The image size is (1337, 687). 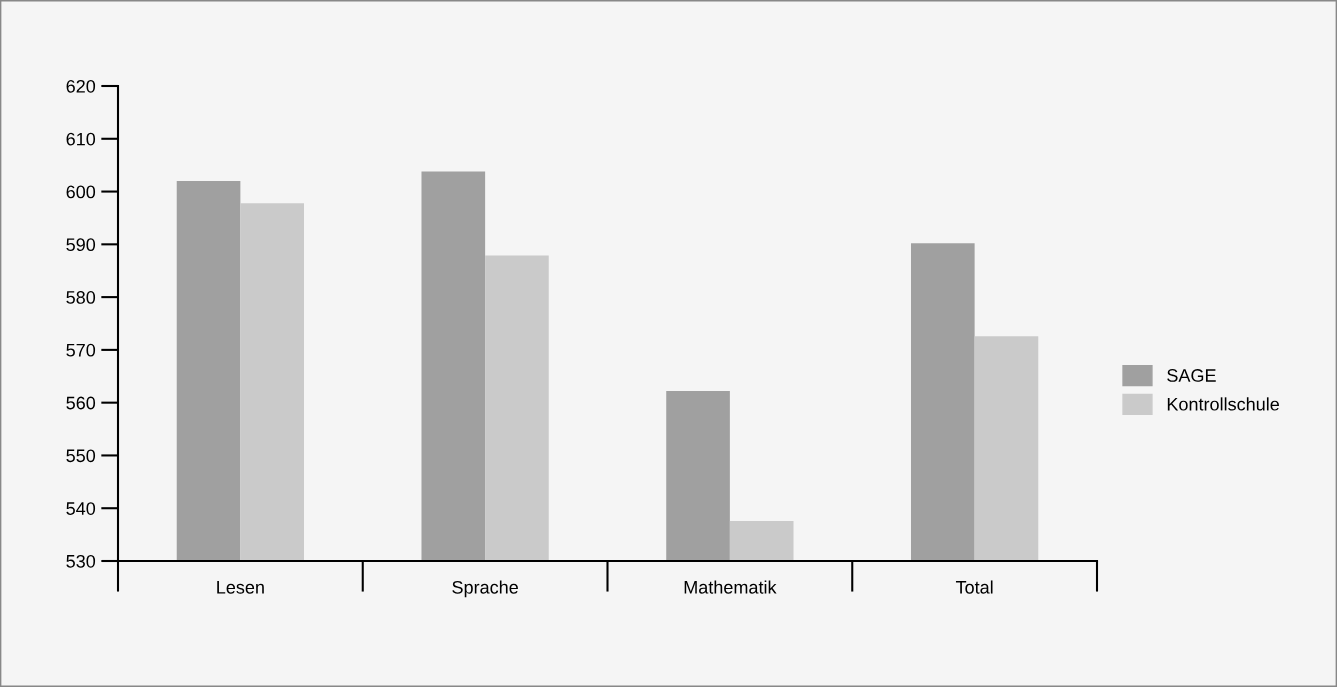 What do you see at coordinates (81, 508) in the screenshot?
I see `y-tick-label: 540` at bounding box center [81, 508].